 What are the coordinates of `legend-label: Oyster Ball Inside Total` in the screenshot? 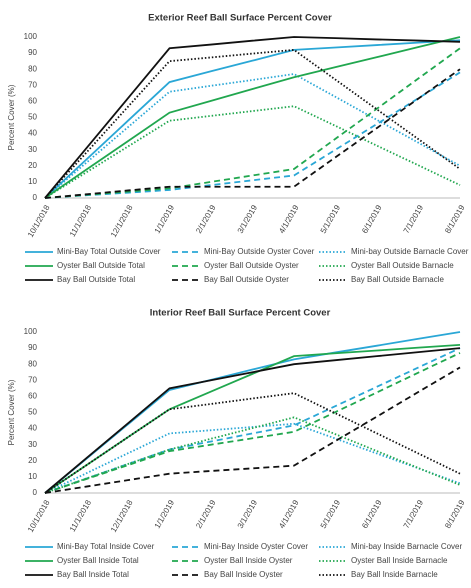 It's located at (98, 560).